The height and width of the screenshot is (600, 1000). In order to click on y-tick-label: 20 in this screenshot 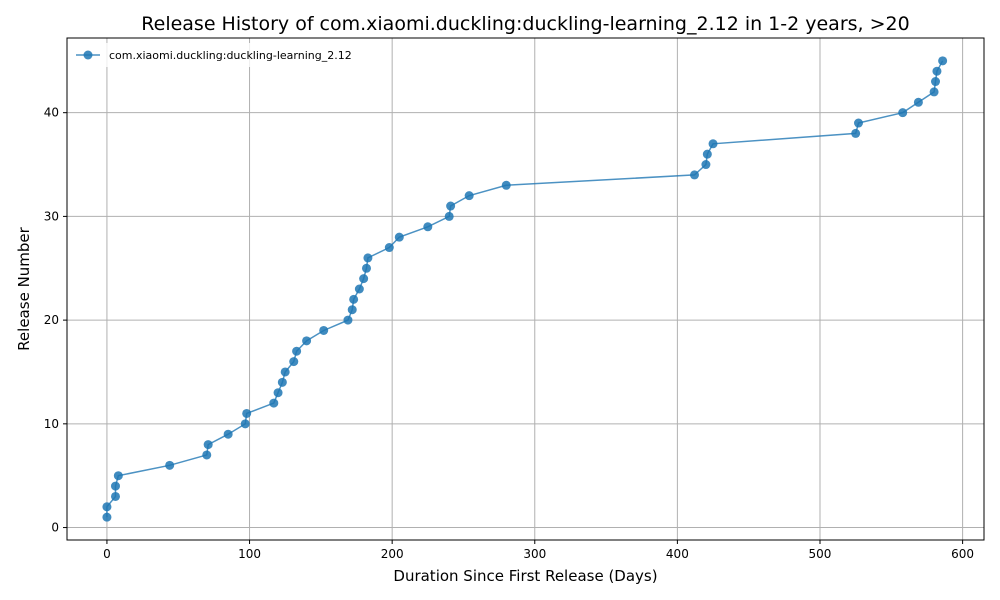, I will do `click(51, 320)`.